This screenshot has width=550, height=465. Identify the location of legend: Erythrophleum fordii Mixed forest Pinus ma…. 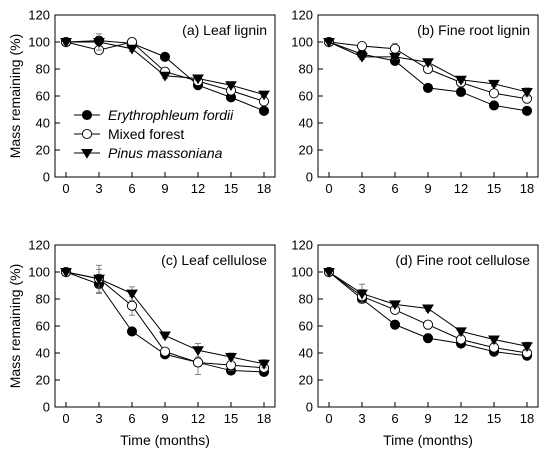
(154, 134).